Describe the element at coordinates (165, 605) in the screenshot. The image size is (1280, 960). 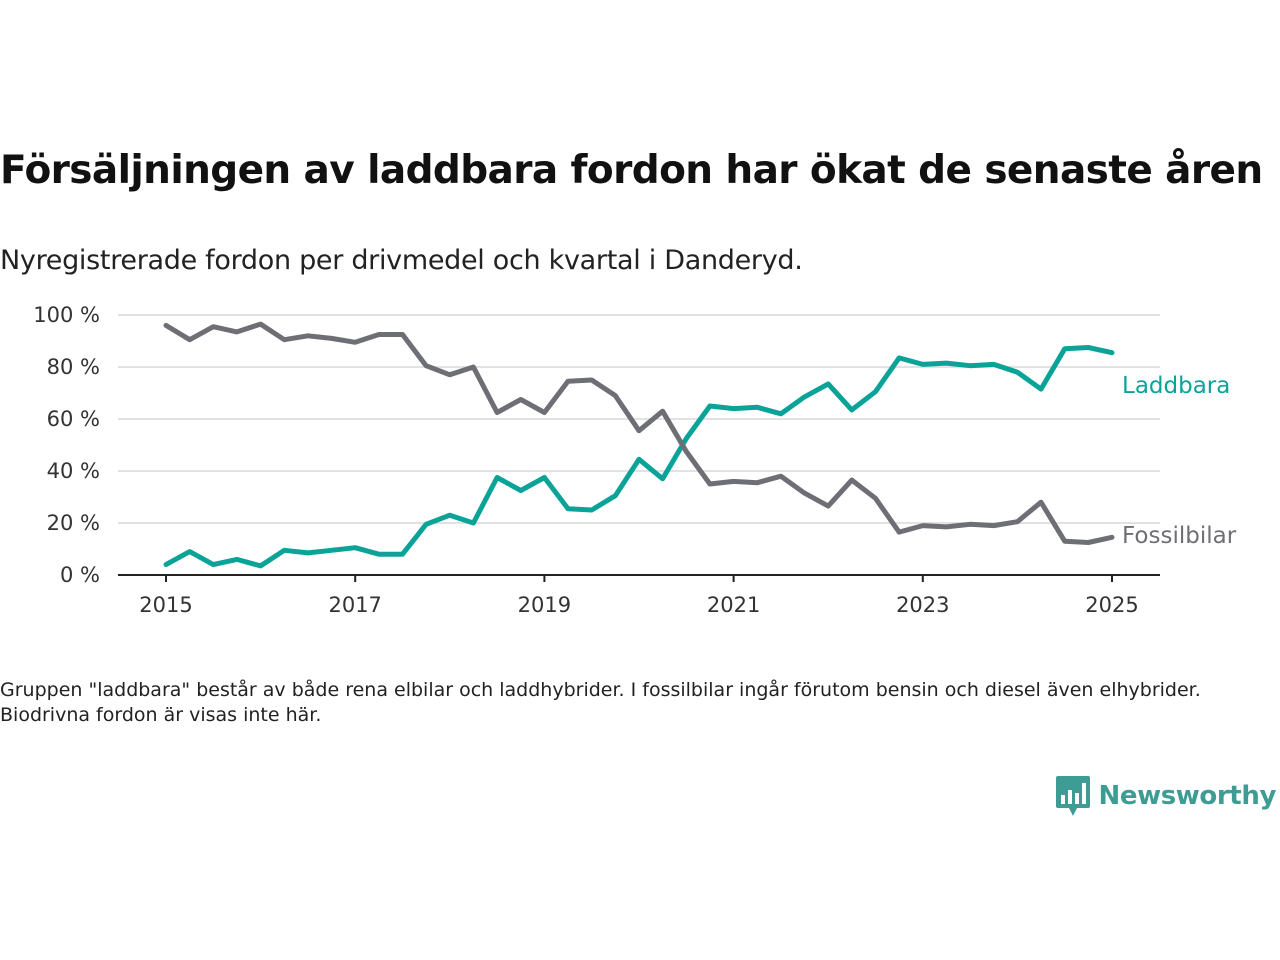
I see `x-tick-label: 2015` at that location.